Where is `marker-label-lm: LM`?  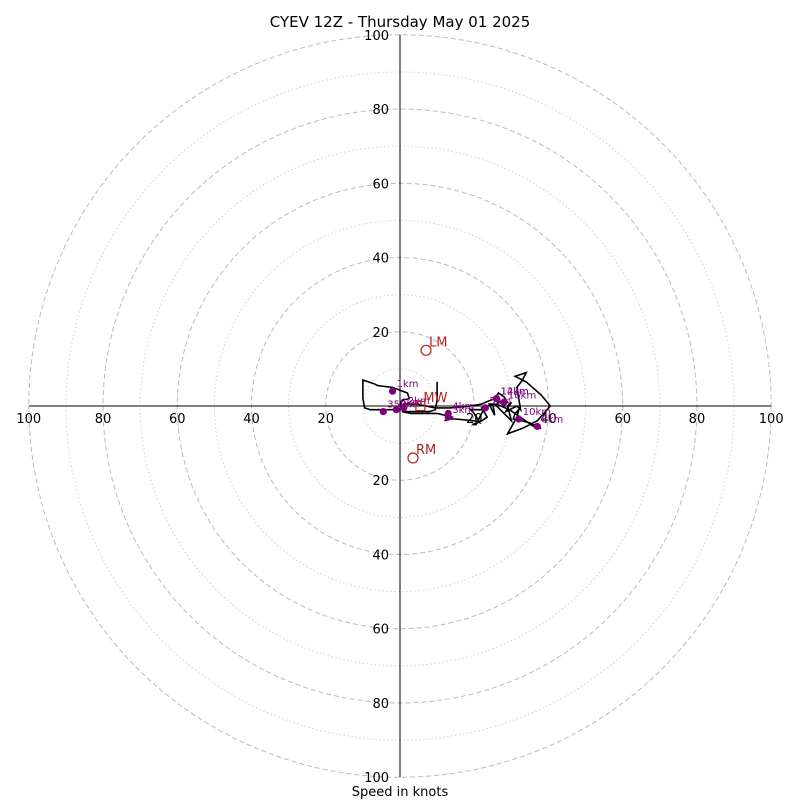 marker-label-lm: LM is located at coordinates (438, 342).